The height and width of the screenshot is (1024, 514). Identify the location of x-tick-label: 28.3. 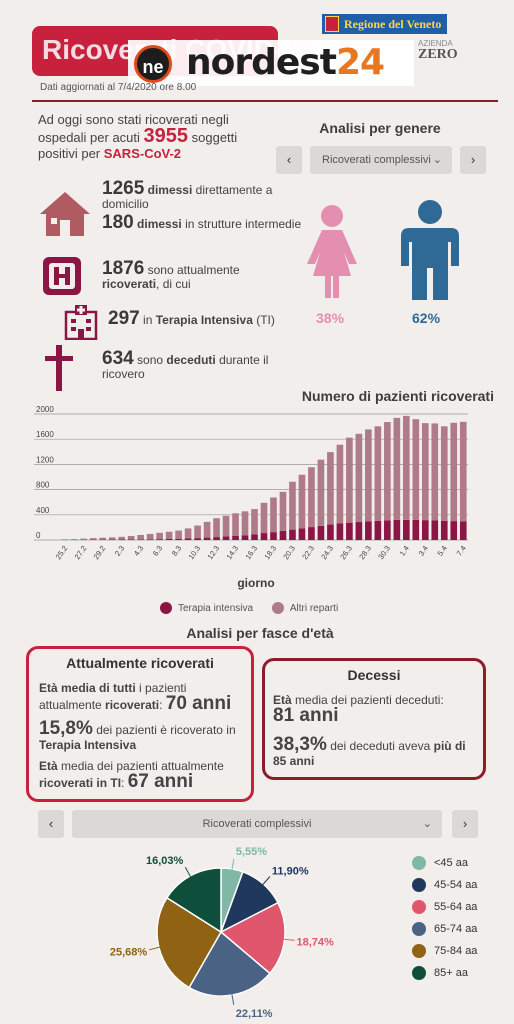
(365, 552).